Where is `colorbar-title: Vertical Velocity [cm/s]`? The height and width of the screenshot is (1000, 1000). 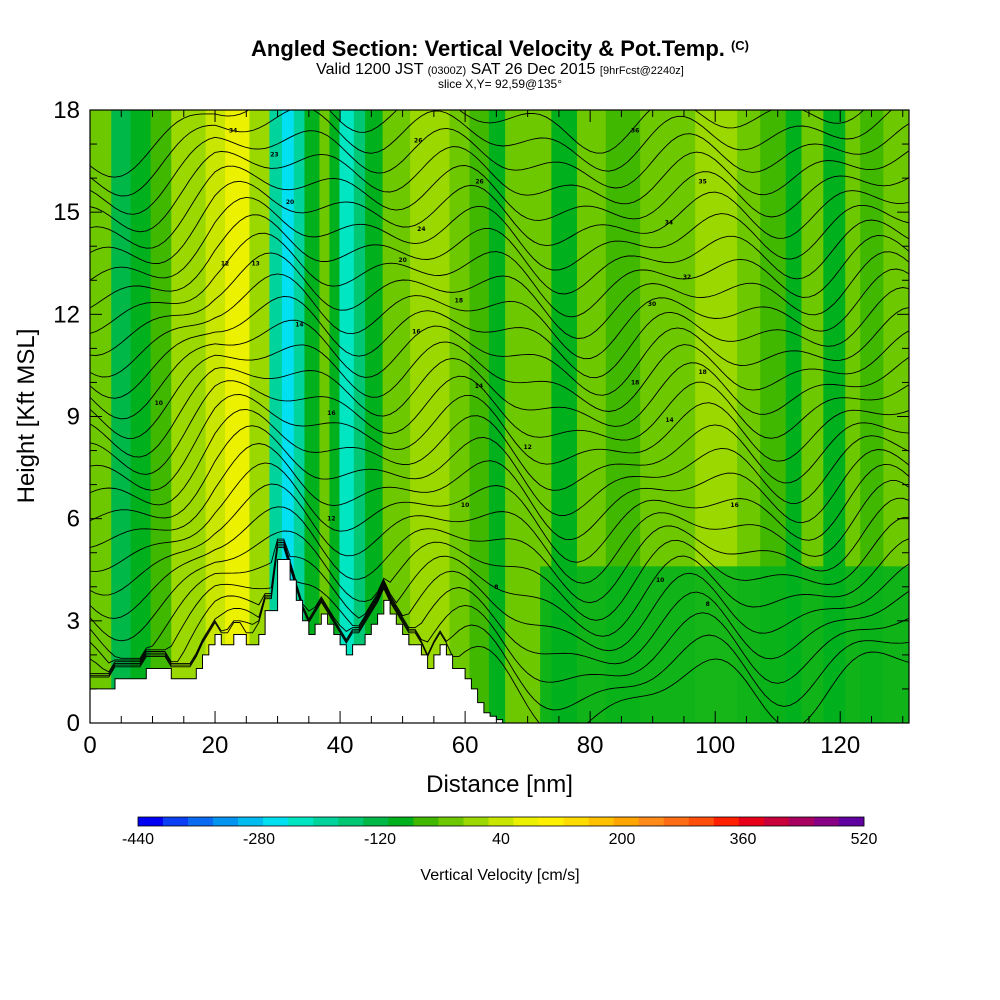 colorbar-title: Vertical Velocity [cm/s] is located at coordinates (499, 875).